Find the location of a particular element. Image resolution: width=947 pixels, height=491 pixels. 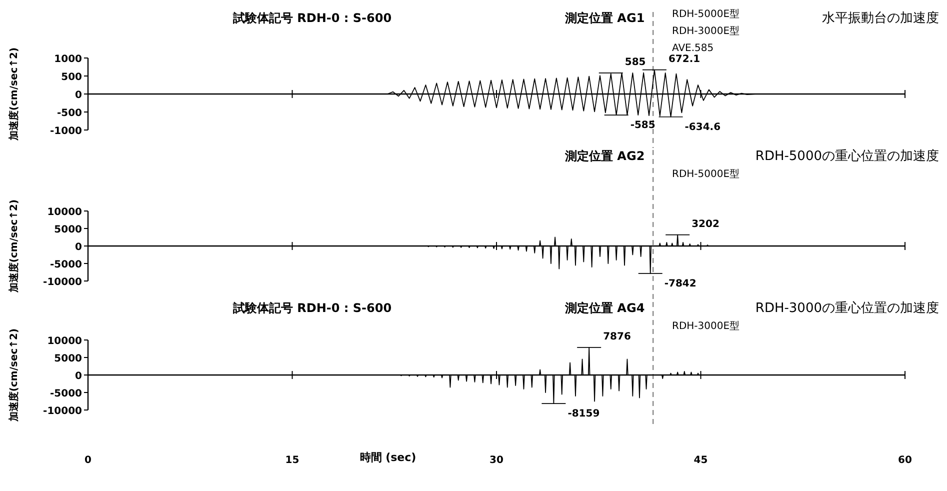

x-tick-label: 30 is located at coordinates (497, 460).